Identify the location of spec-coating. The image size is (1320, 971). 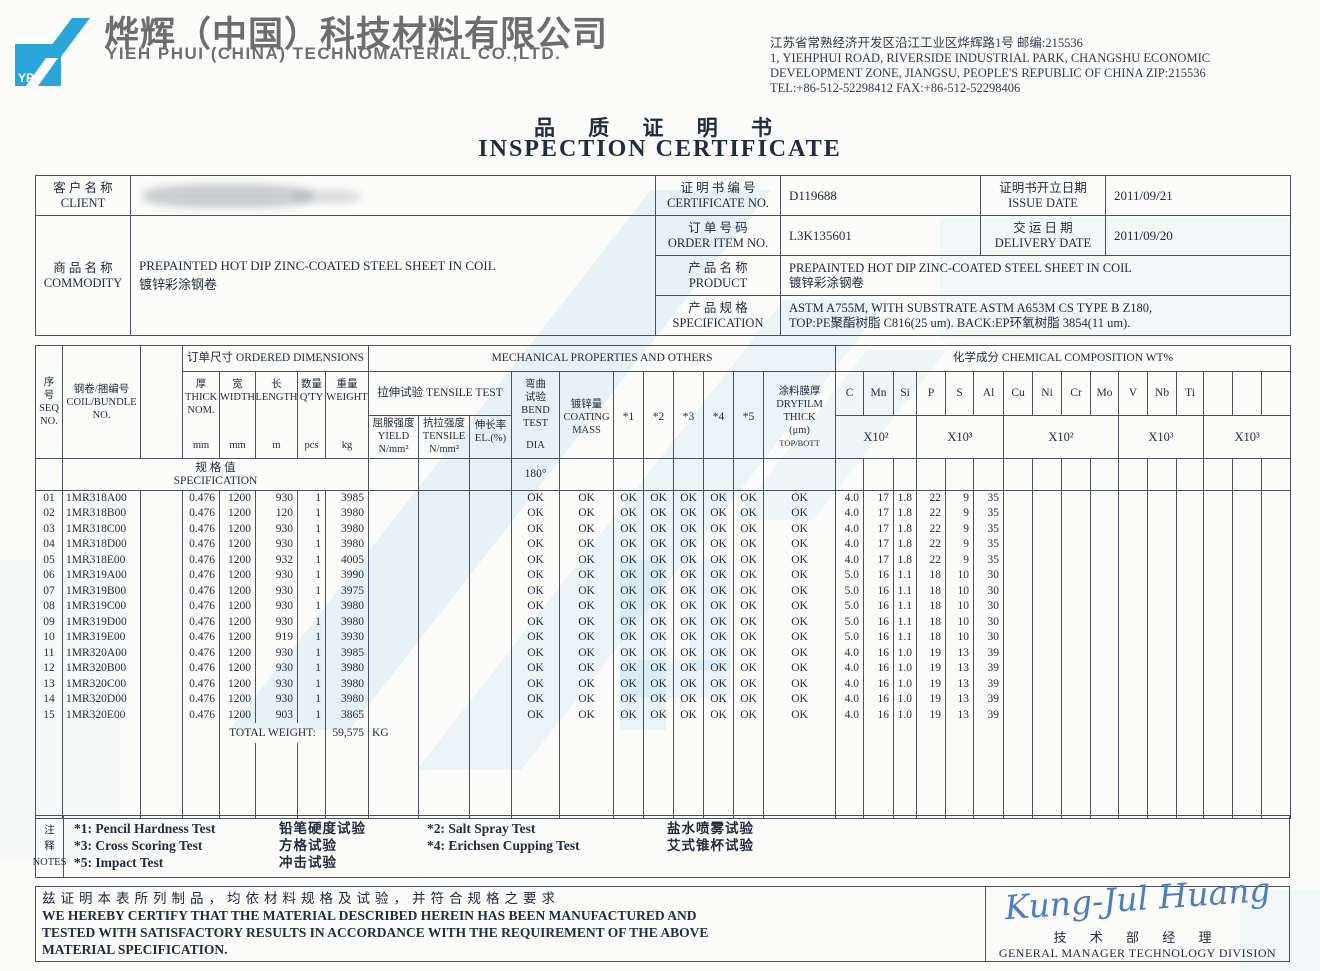
(587, 474).